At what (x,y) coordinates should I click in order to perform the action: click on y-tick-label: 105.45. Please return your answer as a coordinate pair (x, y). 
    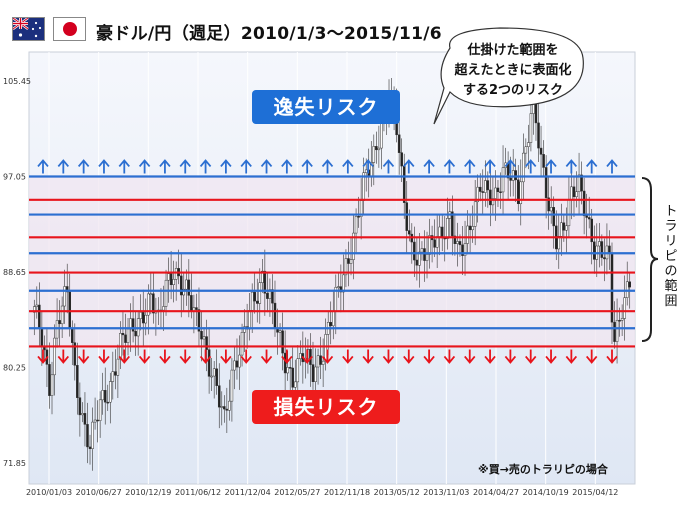
    Looking at the image, I should click on (17, 81).